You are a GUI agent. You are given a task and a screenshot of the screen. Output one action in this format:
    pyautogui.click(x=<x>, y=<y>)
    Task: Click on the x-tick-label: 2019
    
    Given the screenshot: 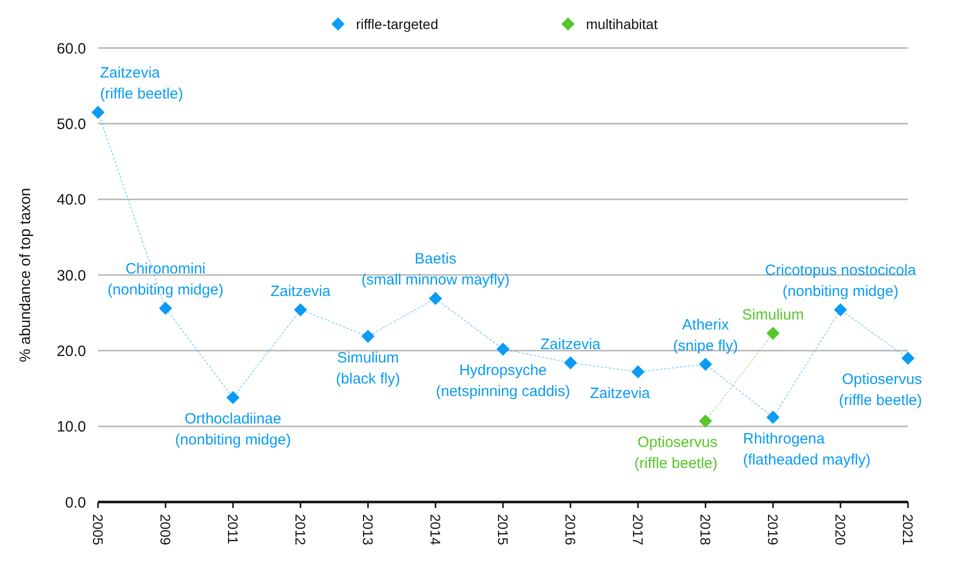 What is the action you would take?
    pyautogui.click(x=773, y=530)
    